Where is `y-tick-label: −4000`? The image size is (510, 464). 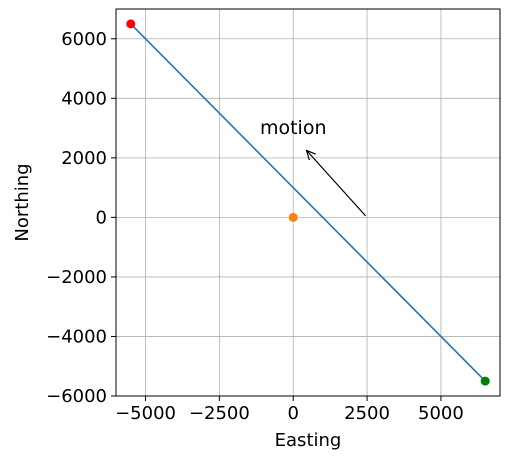
y-tick-label: −4000 is located at coordinates (76, 336).